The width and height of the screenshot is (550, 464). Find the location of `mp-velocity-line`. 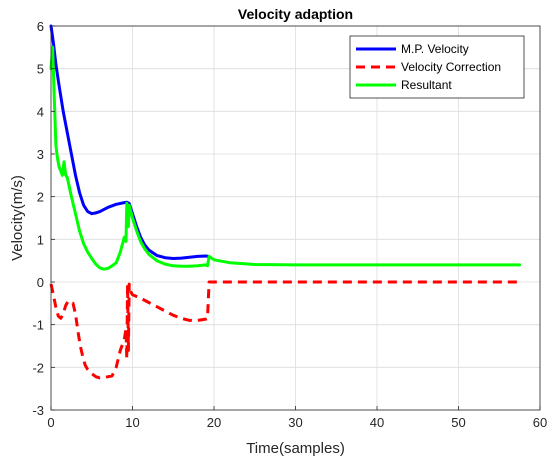

mp-velocity-line is located at coordinates (129, 142).